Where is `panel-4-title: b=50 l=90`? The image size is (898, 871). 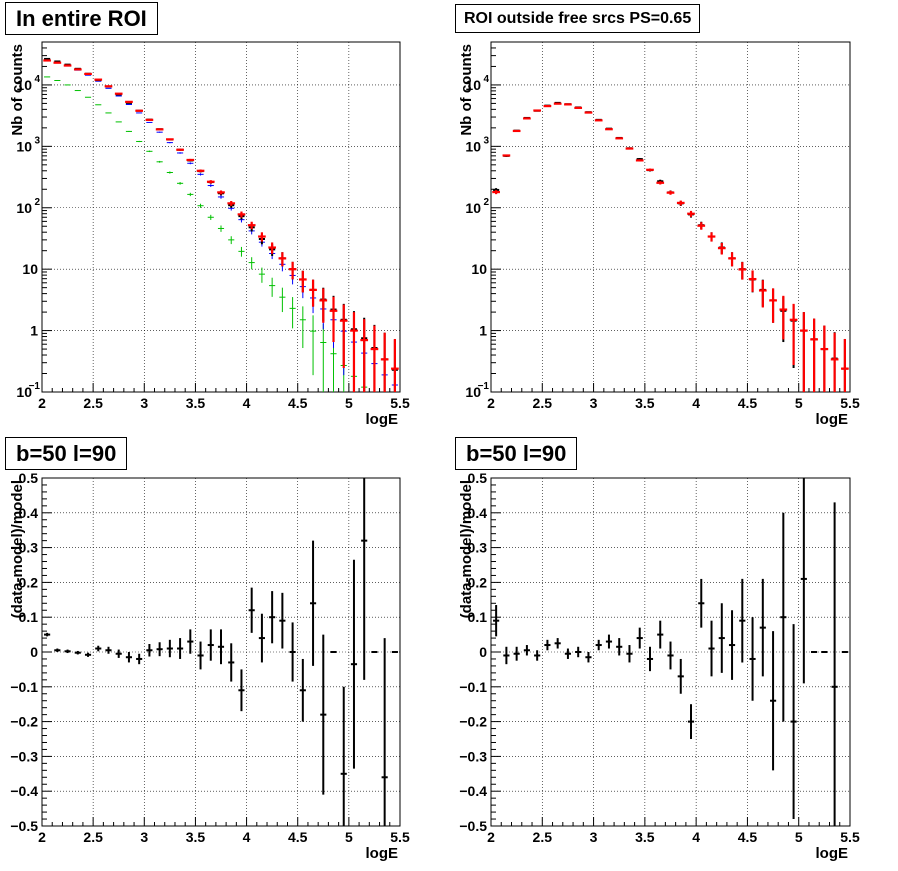
panel-4-title: b=50 l=90 is located at coordinates (516, 453).